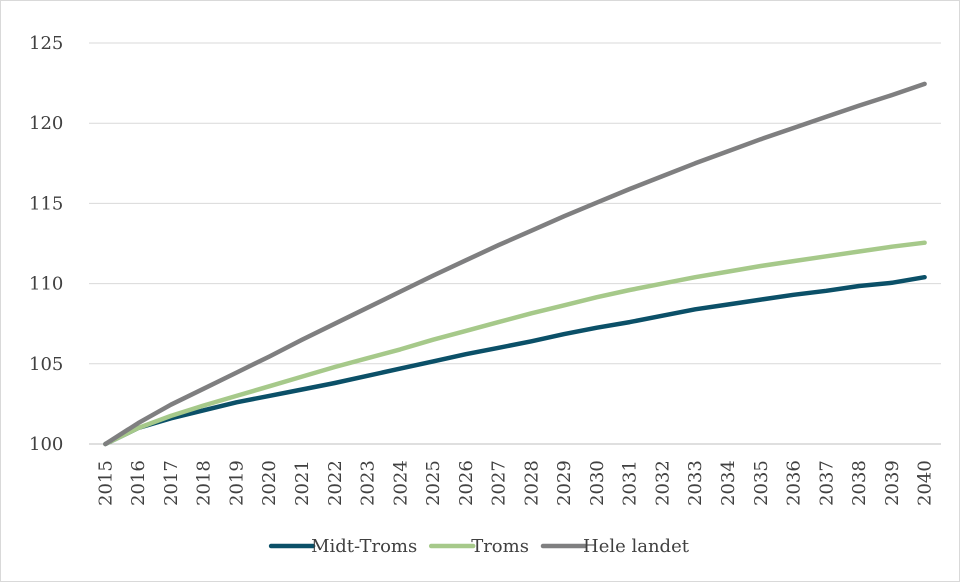  Describe the element at coordinates (761, 483) in the screenshot. I see `x-tick-label: 2035` at that location.